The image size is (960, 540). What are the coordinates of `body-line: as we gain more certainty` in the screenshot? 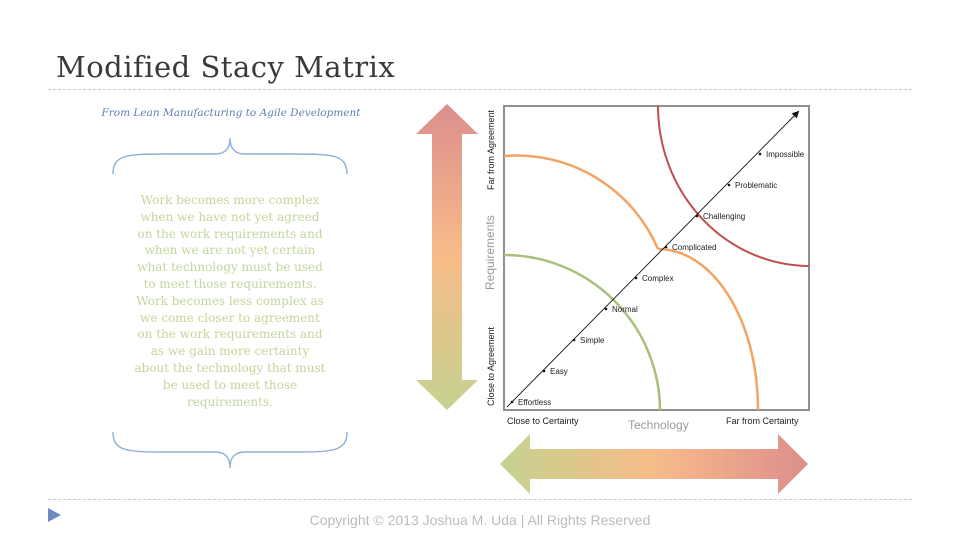 It's located at (230, 351).